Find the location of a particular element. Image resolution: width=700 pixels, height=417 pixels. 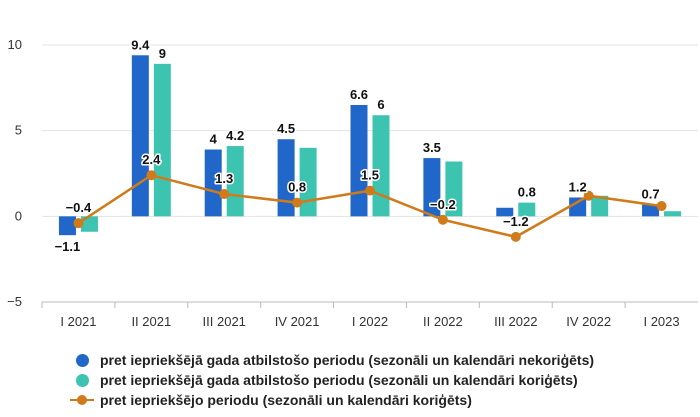

legend-swatch-previous-period is located at coordinates (82, 400).